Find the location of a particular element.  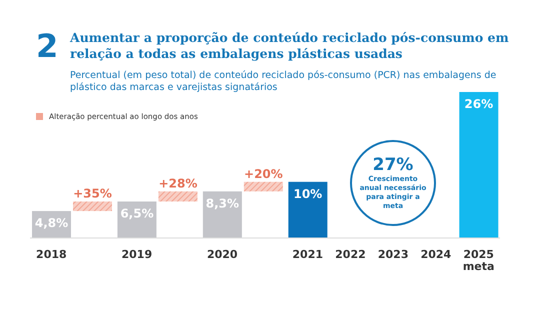

x-tick-label: 2023 is located at coordinates (393, 254).